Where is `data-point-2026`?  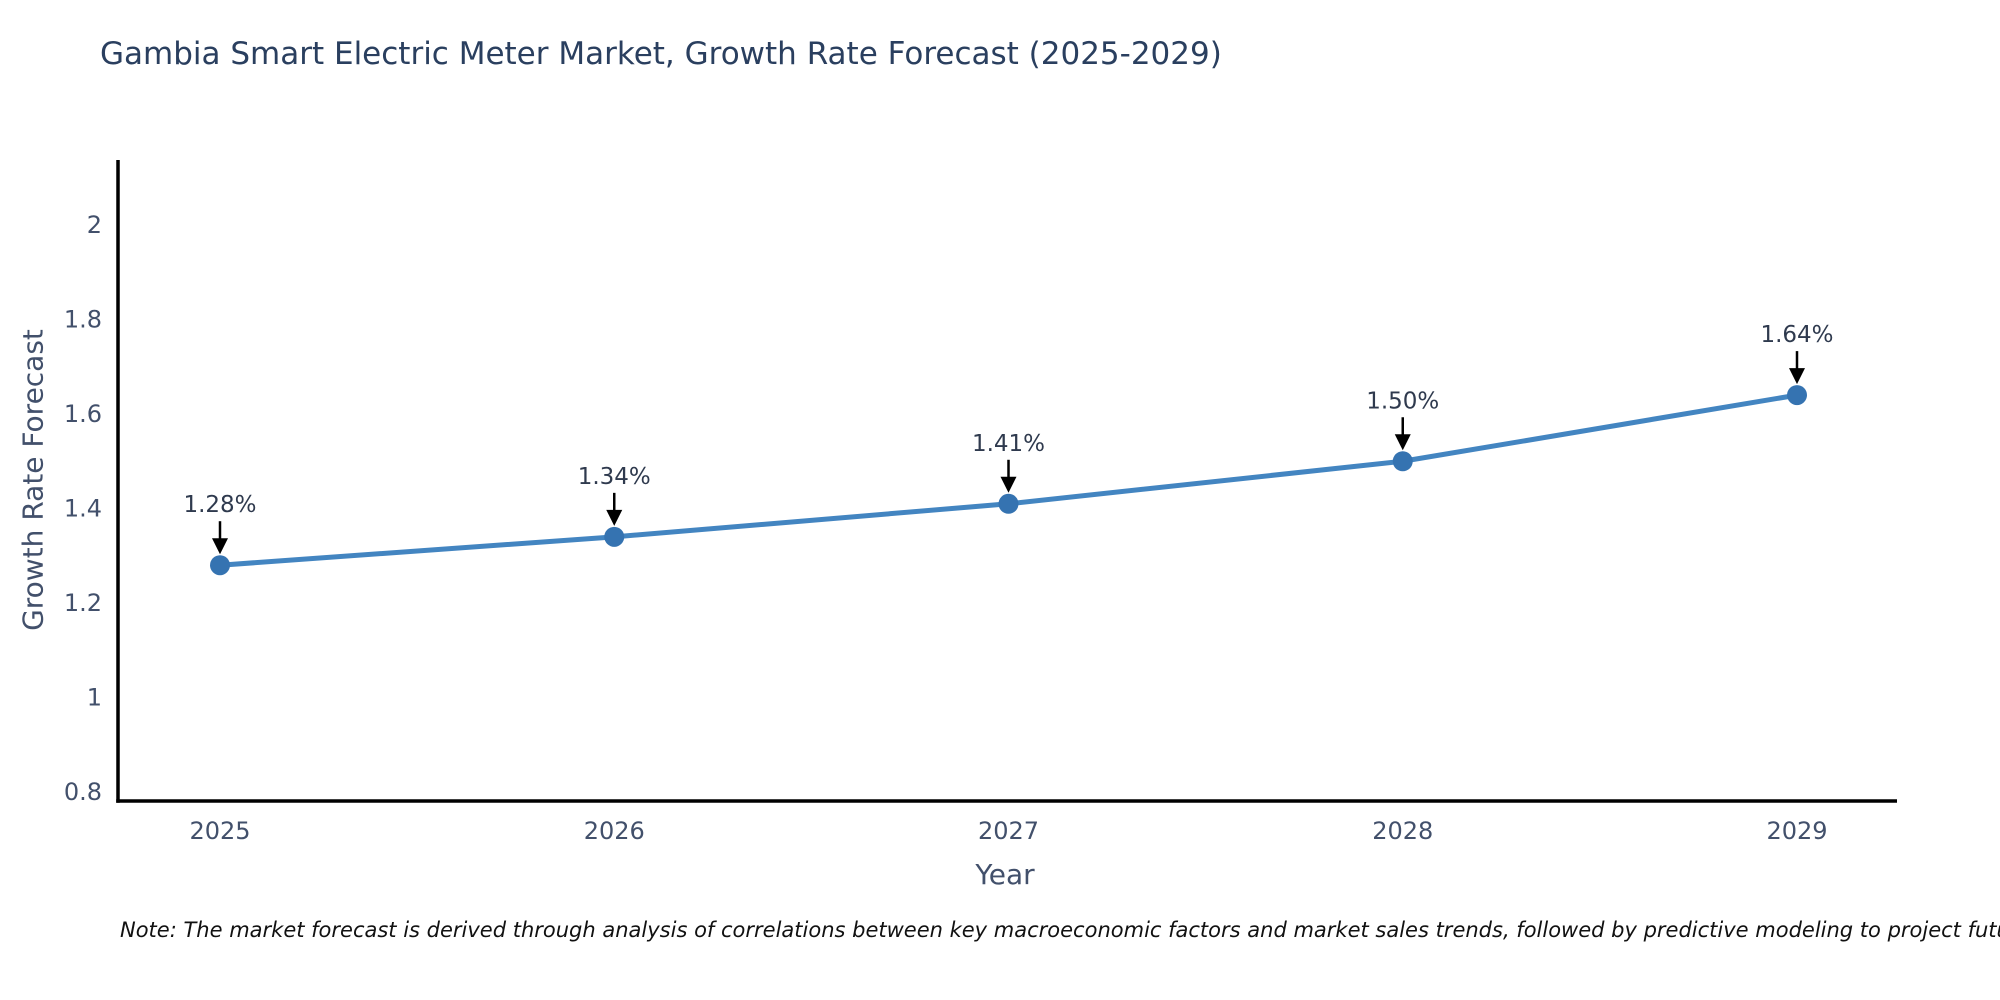
data-point-2026 is located at coordinates (614, 536).